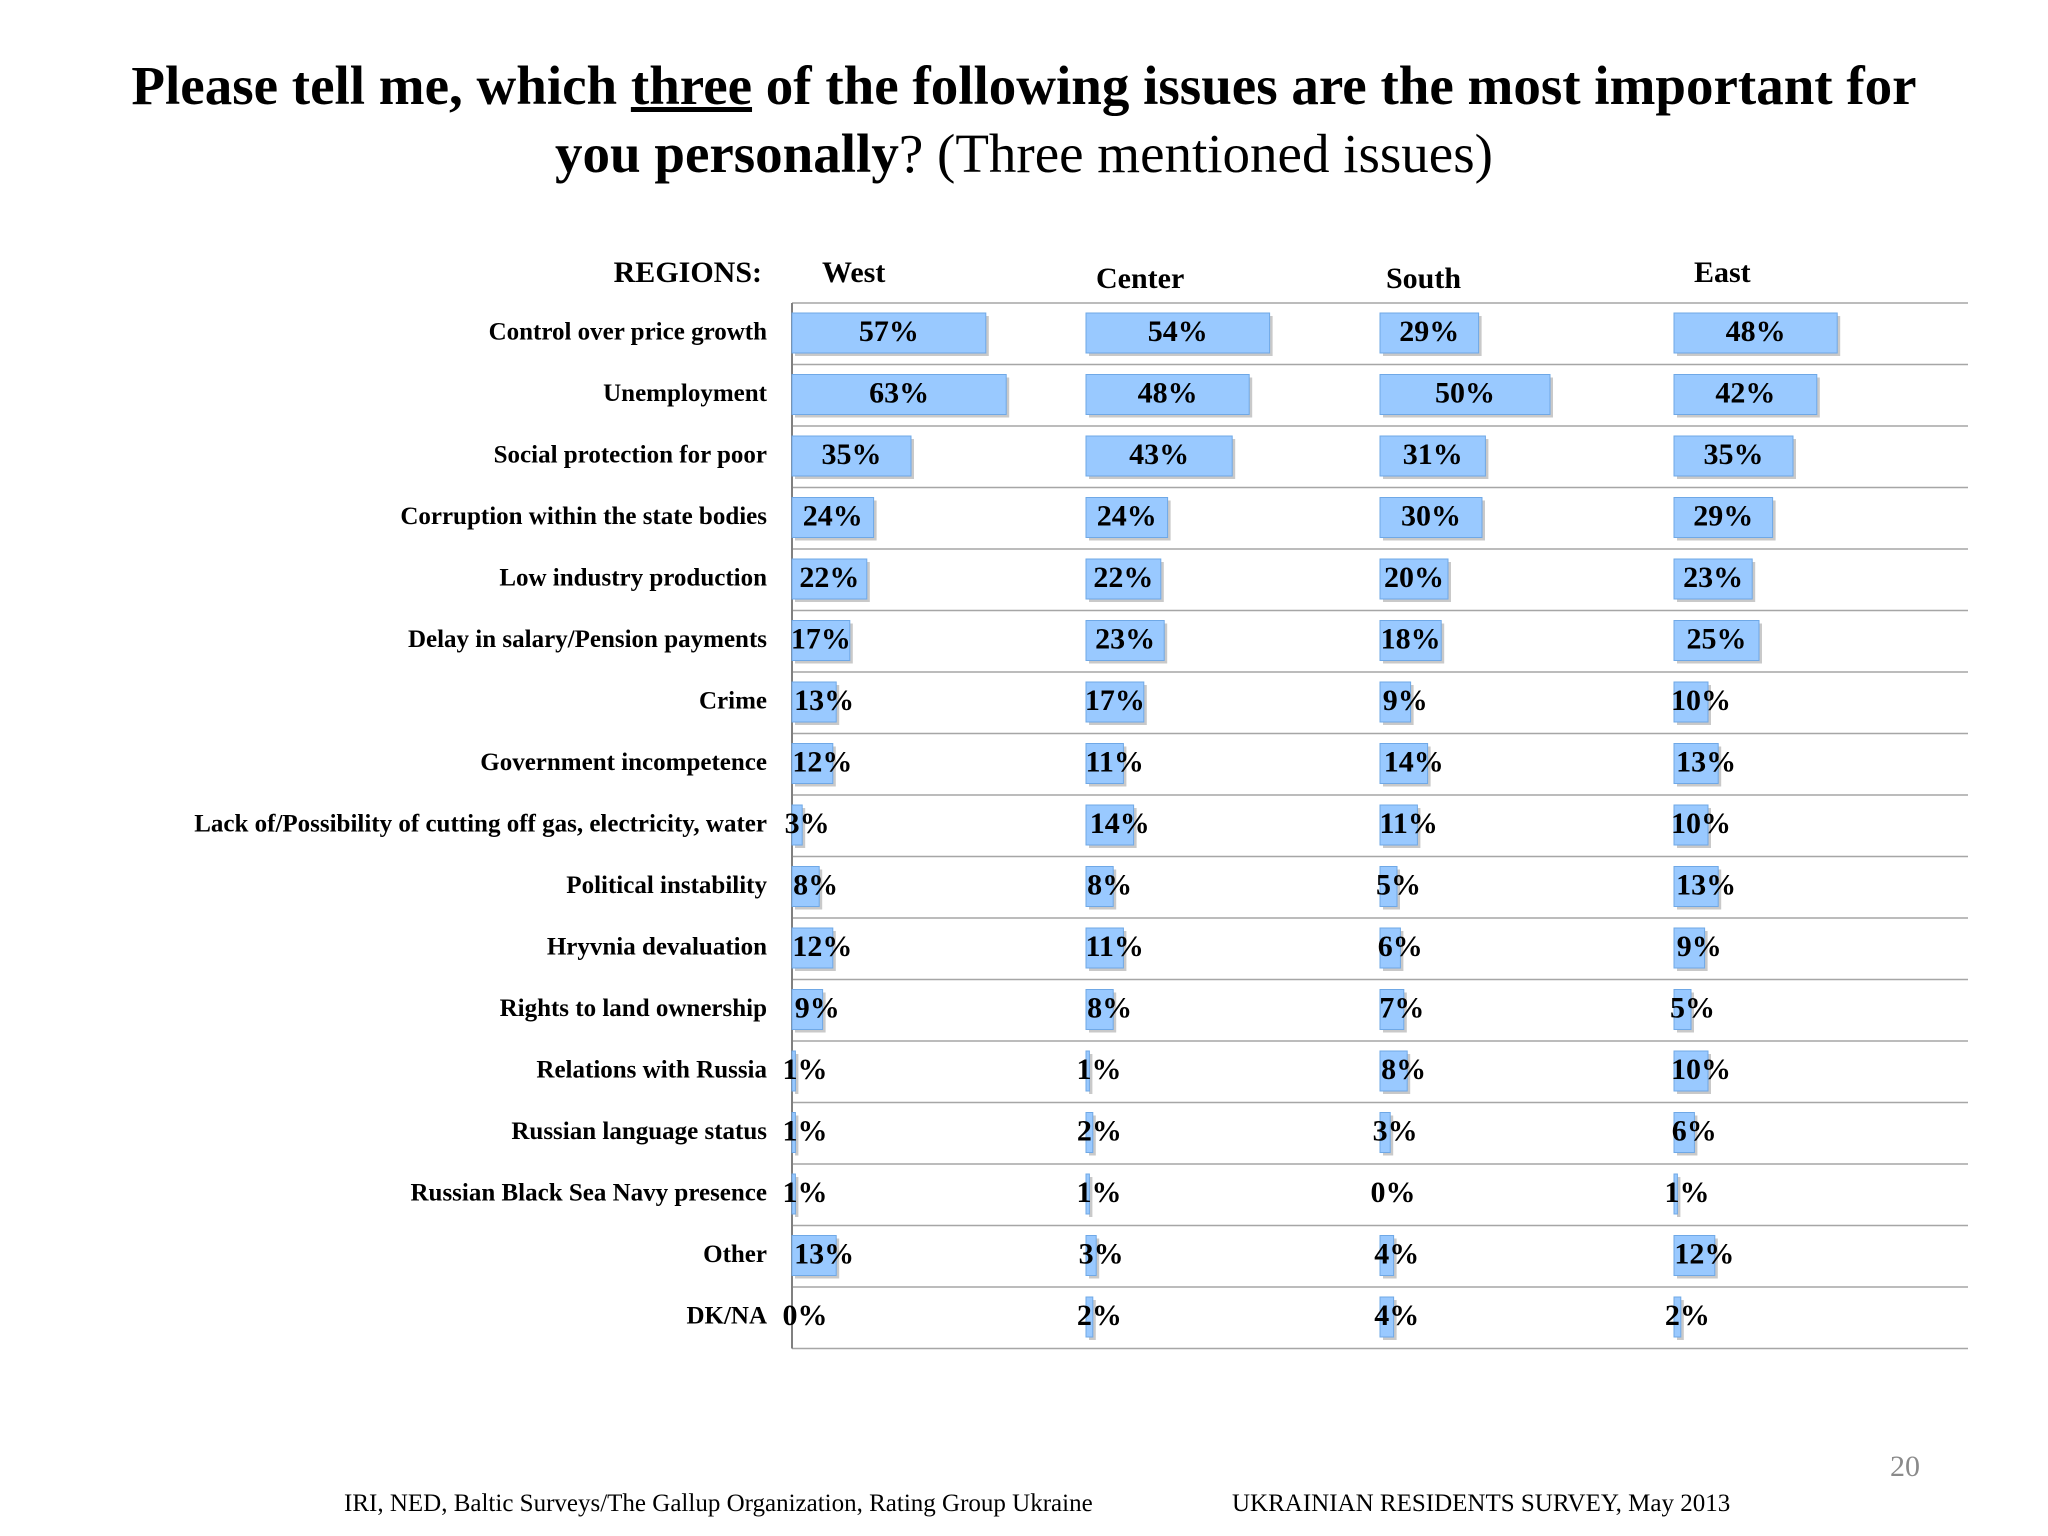 The width and height of the screenshot is (2048, 1536). I want to click on data-label-south: 0%, so click(1393, 1192).